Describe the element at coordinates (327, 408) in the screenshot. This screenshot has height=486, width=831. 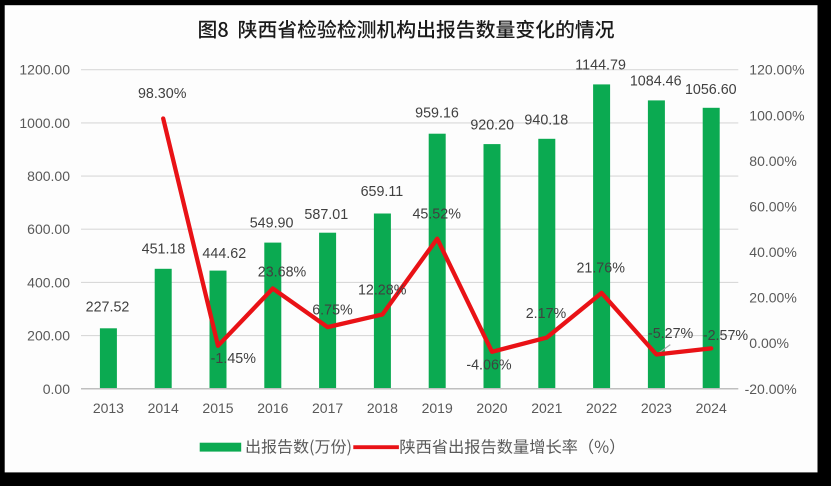
I see `svg-text: 2017` at that location.